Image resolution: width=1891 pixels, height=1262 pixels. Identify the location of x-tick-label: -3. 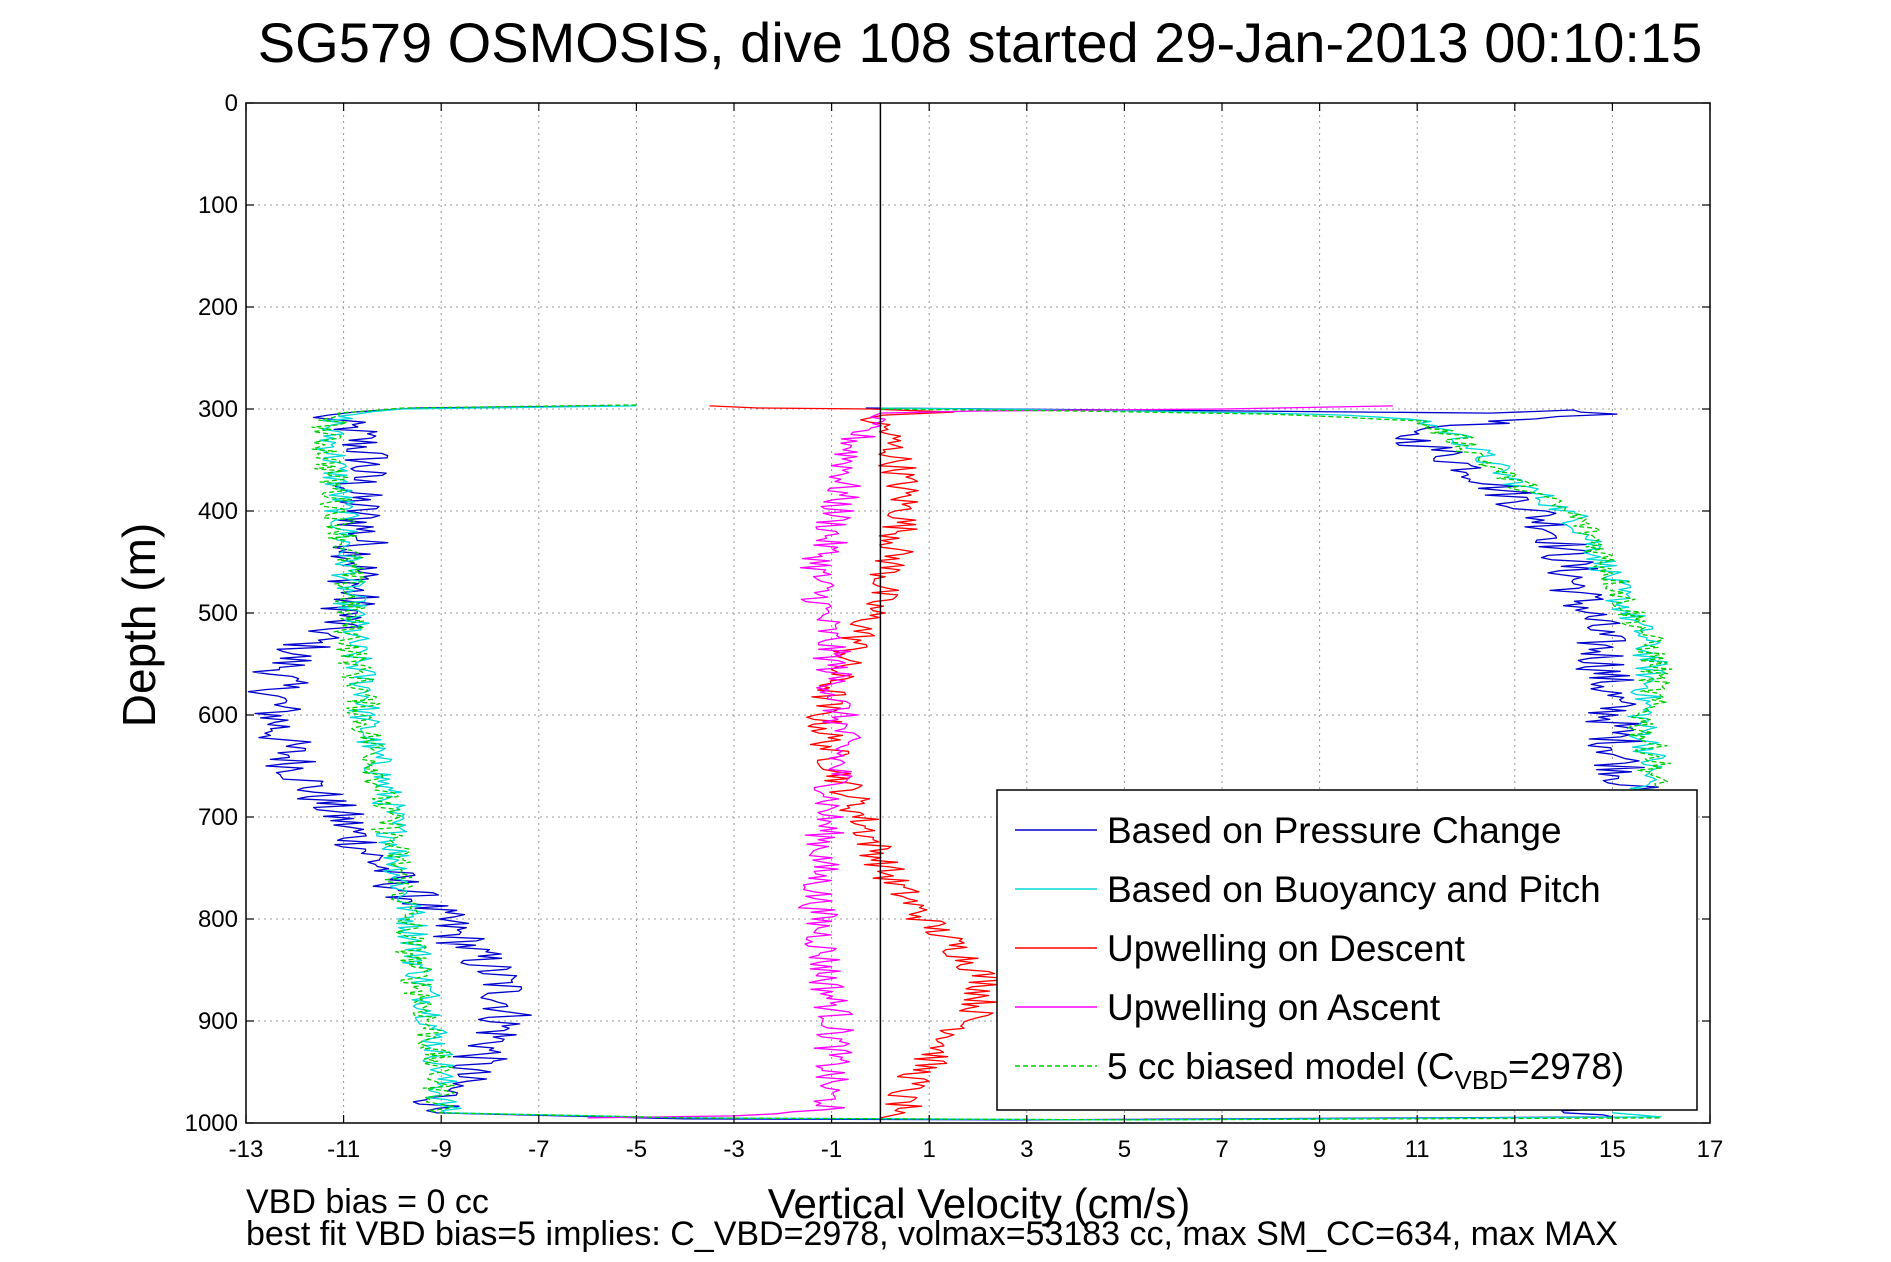
(733, 1149).